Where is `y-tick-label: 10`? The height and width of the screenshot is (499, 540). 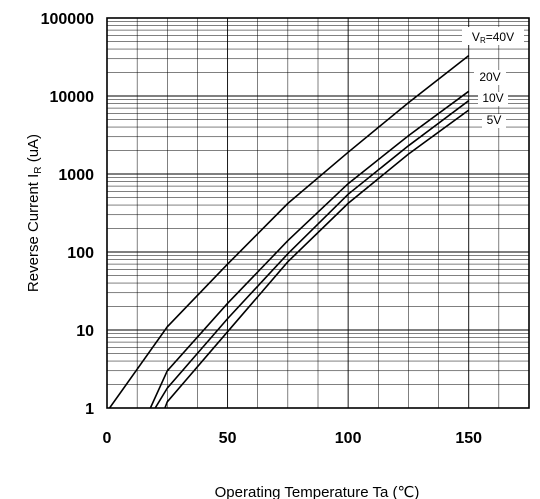 y-tick-label: 10 is located at coordinates (85, 331).